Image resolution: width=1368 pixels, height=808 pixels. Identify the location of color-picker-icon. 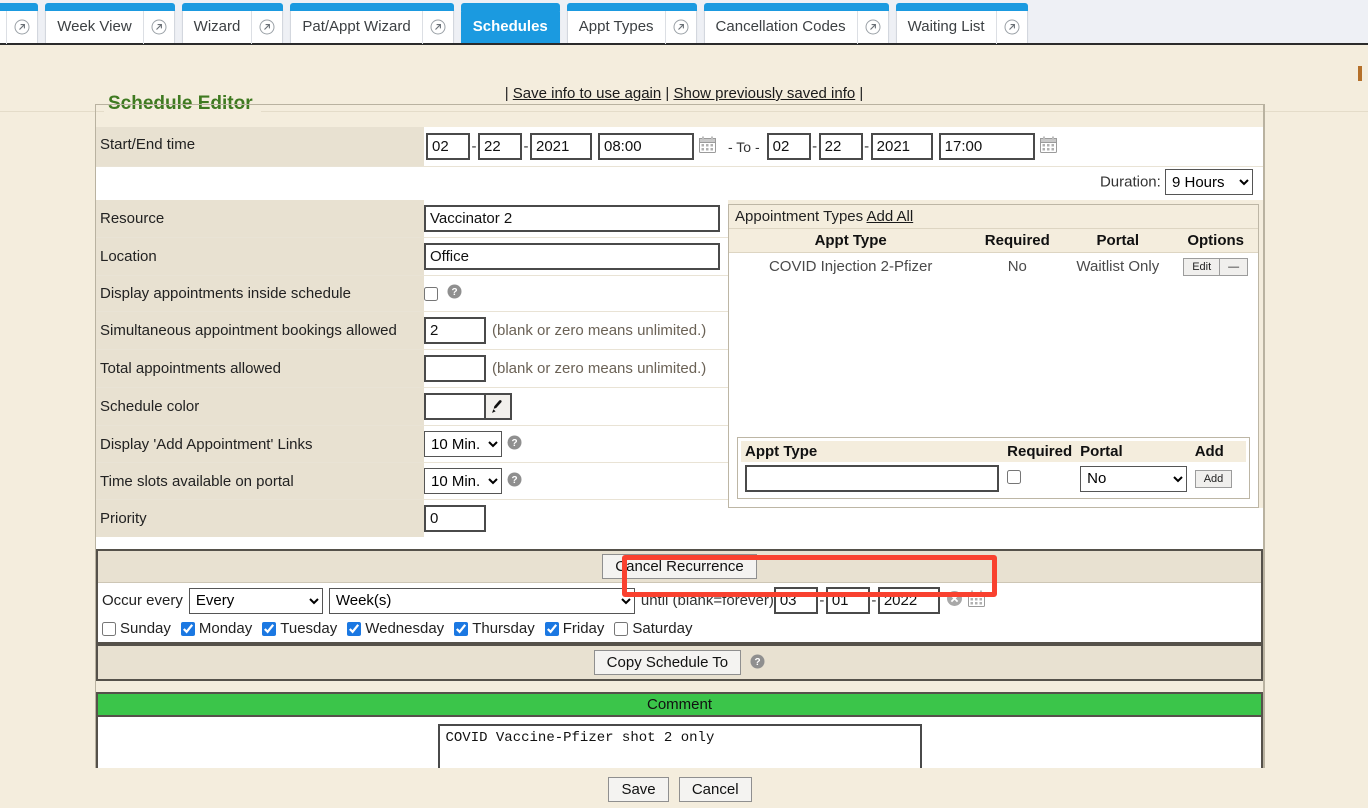
(498, 406).